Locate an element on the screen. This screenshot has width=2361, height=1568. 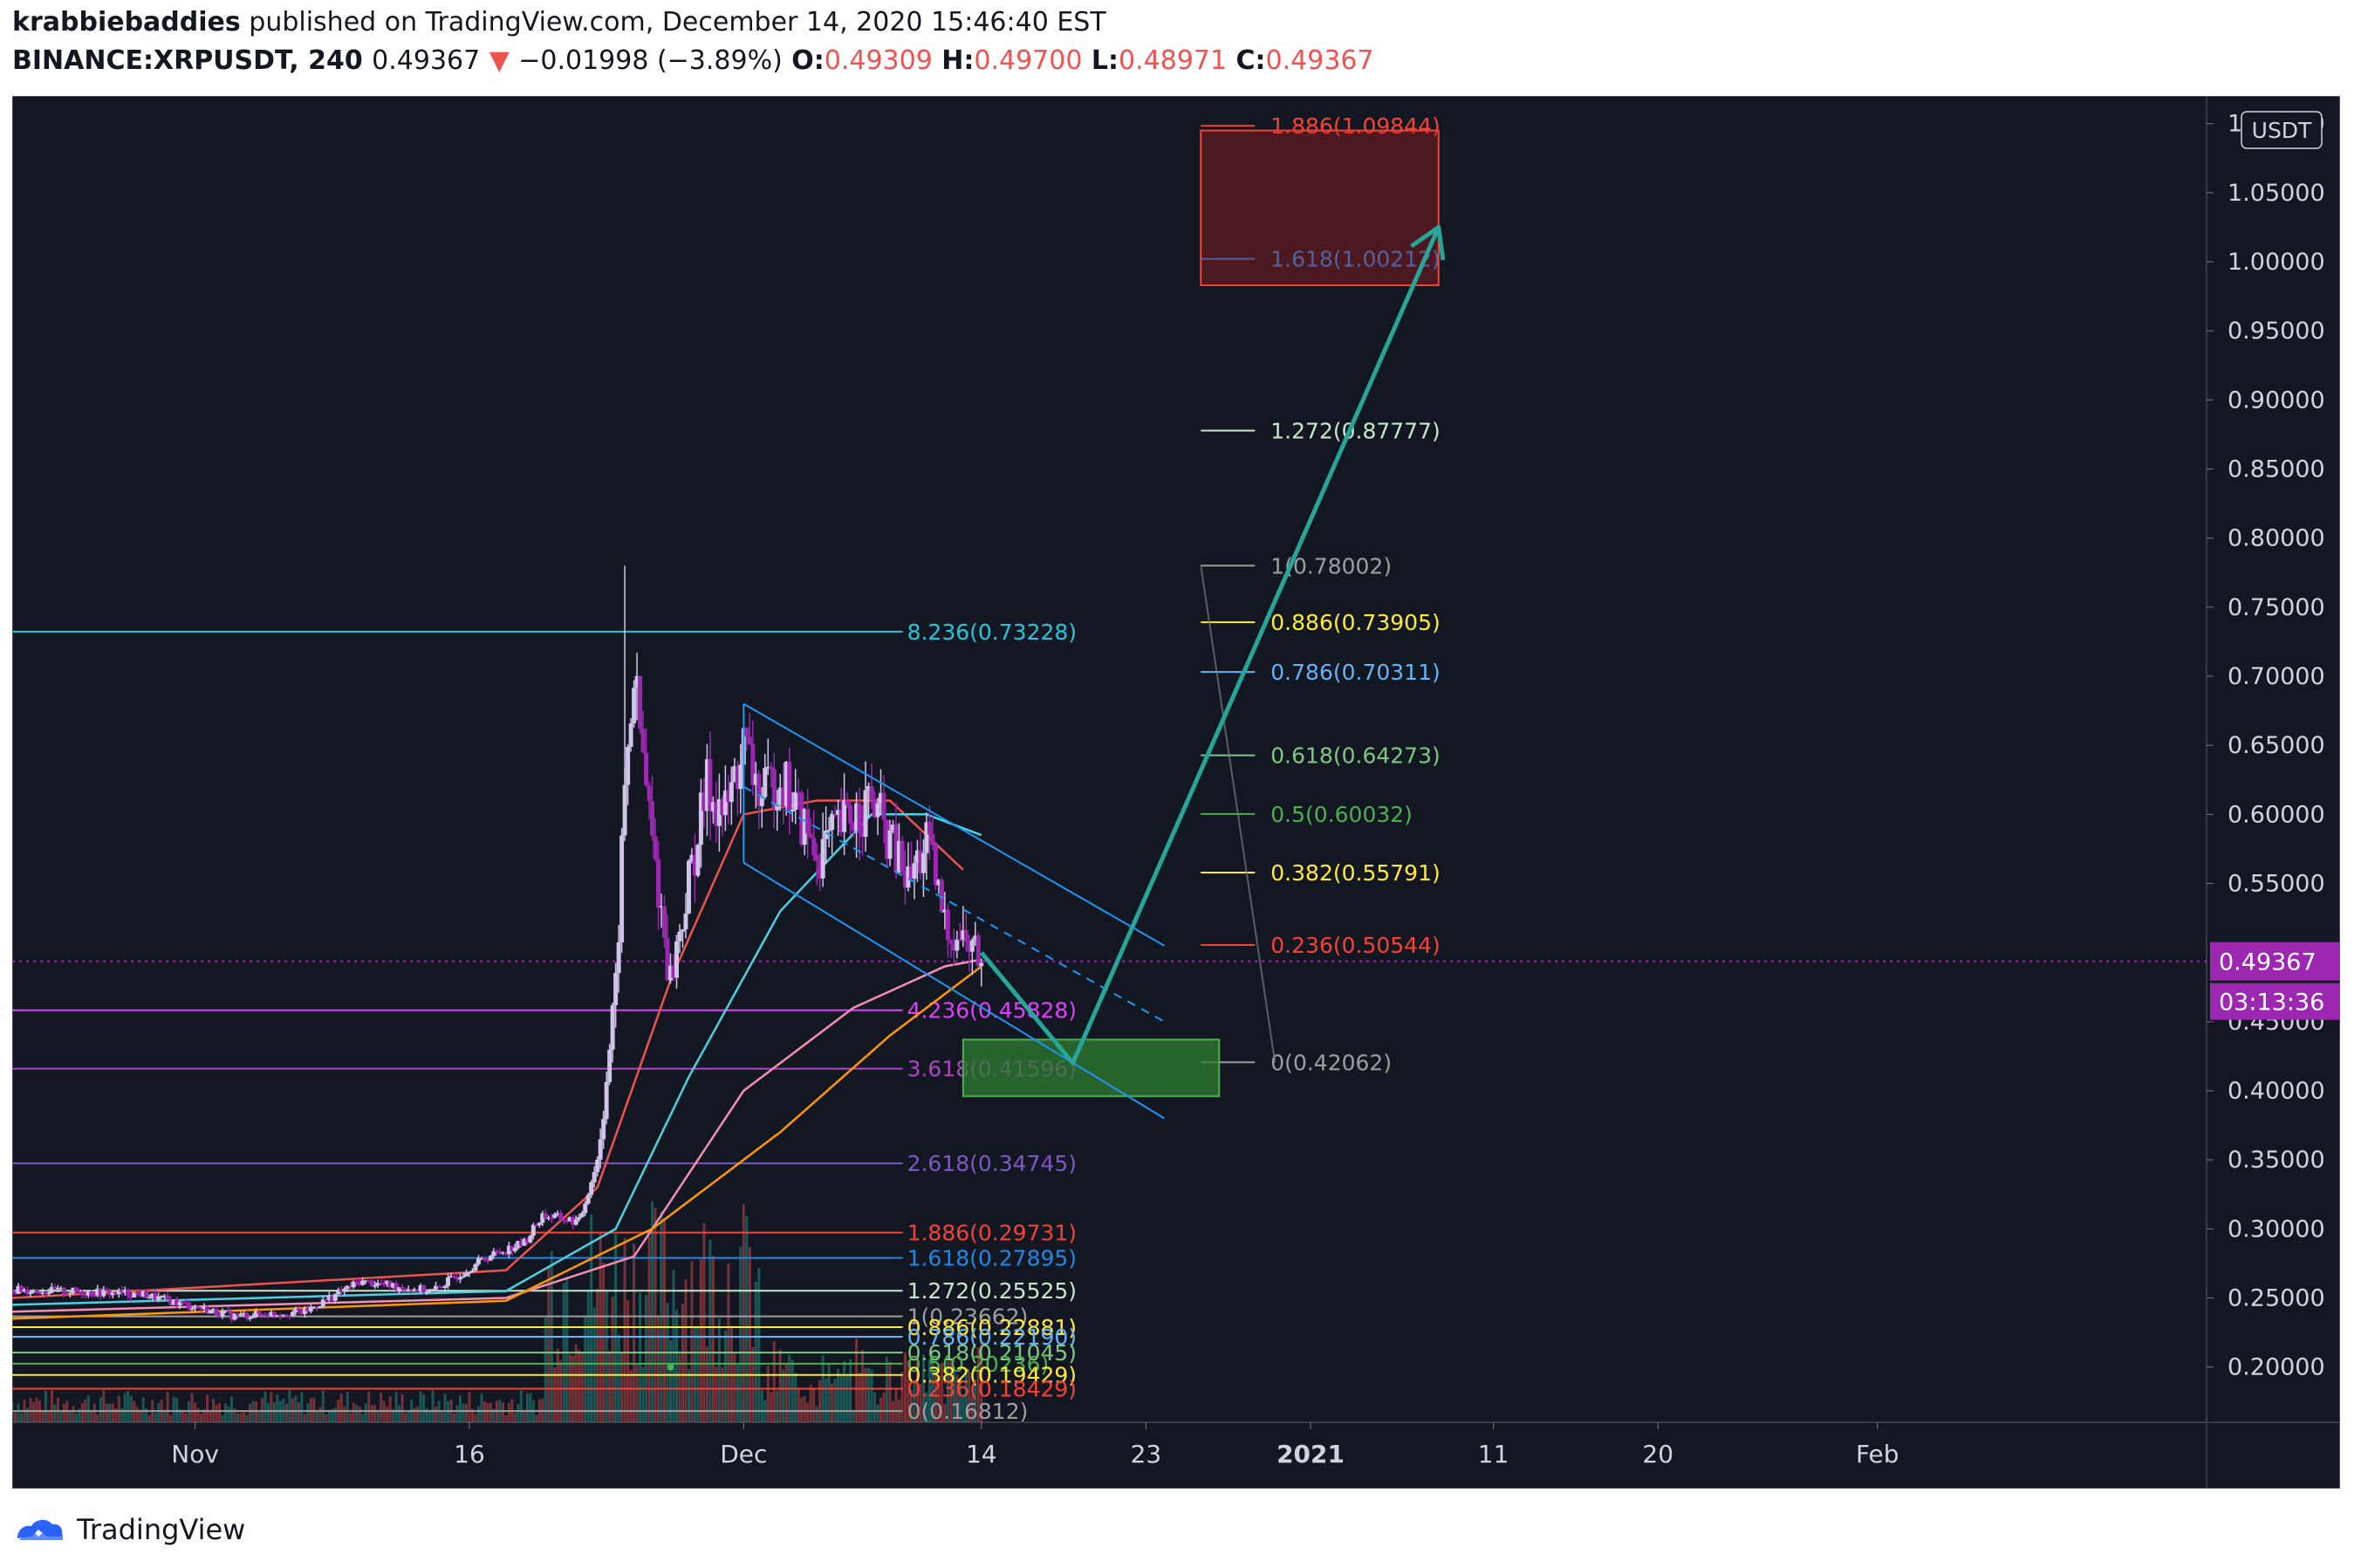
price-tick-label: 1.00000 is located at coordinates (2277, 263).